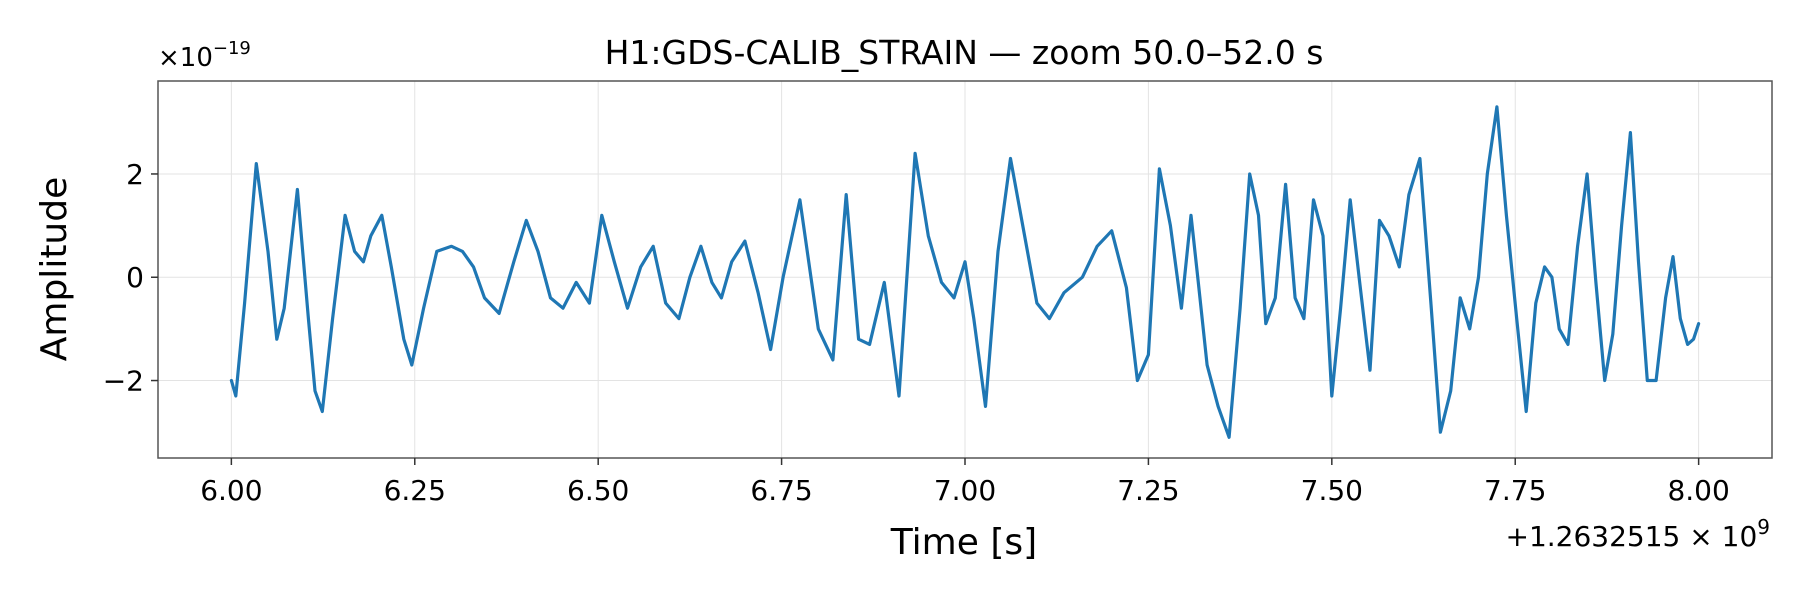 This screenshot has width=1800, height=600. Describe the element at coordinates (135, 277) in the screenshot. I see `y-tick-label: 0` at that location.